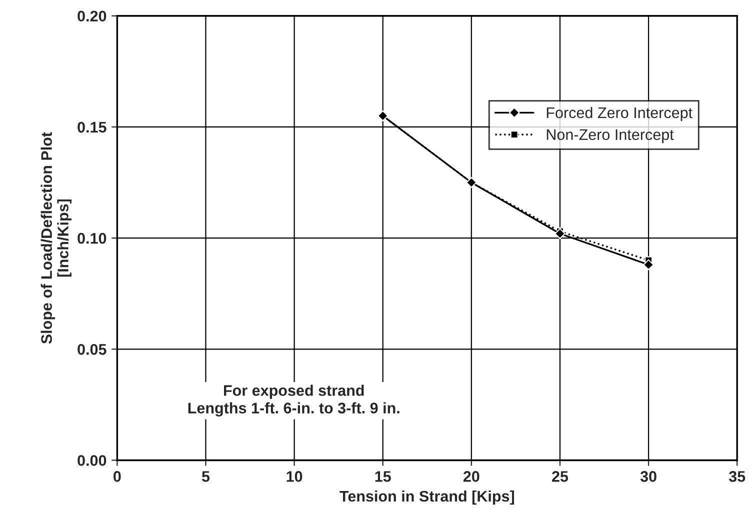  Describe the element at coordinates (383, 476) in the screenshot. I see `x-tick-label: 15` at that location.